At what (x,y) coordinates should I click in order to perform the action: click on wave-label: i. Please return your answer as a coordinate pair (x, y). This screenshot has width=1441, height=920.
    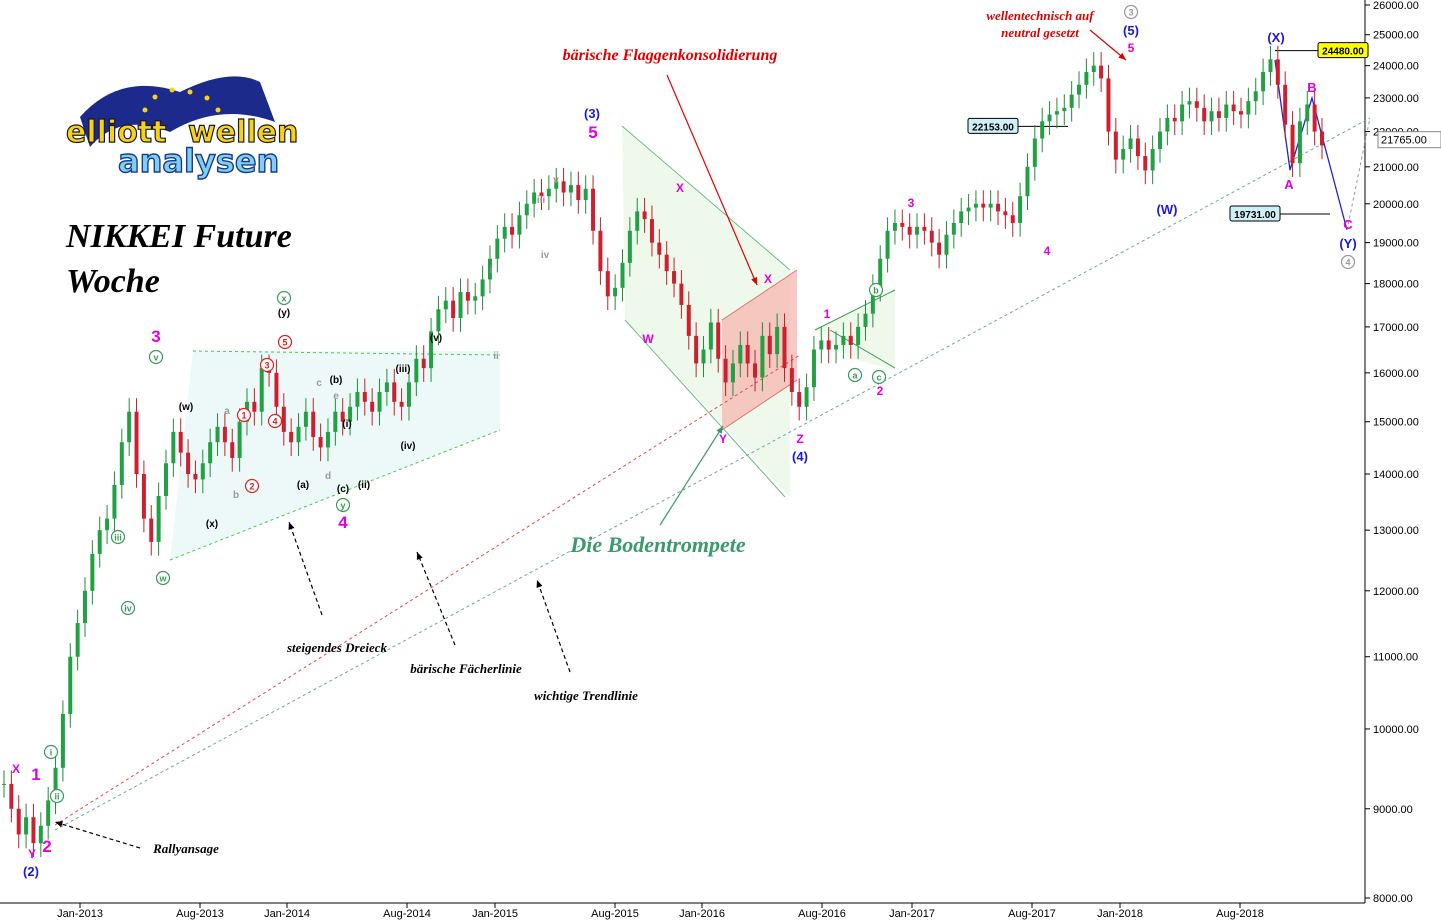
    Looking at the image, I should click on (491, 270).